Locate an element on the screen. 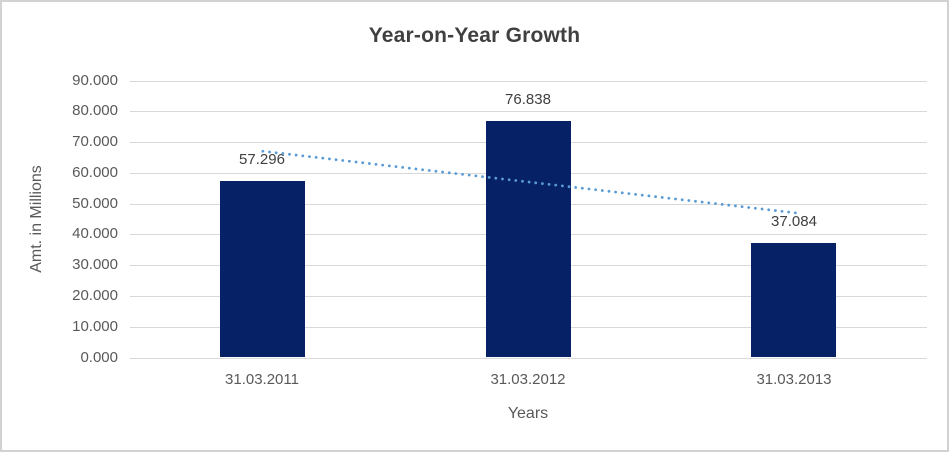 The height and width of the screenshot is (452, 949). y-tick-label: 80.000 is located at coordinates (95, 110).